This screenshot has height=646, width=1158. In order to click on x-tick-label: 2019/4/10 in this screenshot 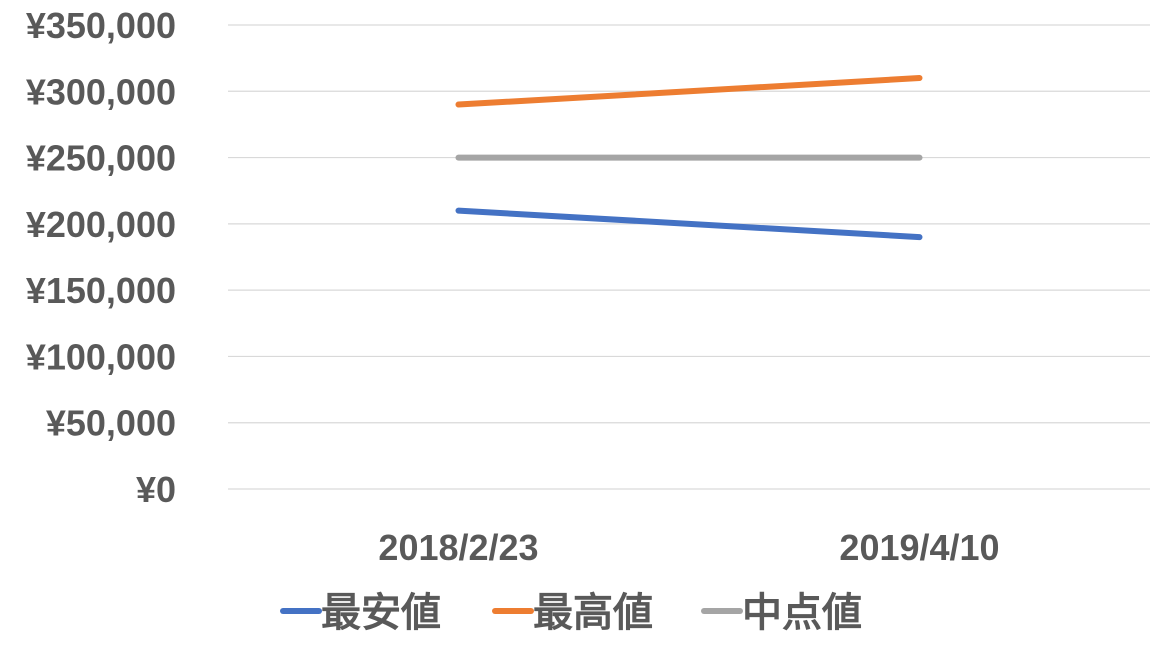, I will do `click(919, 547)`.